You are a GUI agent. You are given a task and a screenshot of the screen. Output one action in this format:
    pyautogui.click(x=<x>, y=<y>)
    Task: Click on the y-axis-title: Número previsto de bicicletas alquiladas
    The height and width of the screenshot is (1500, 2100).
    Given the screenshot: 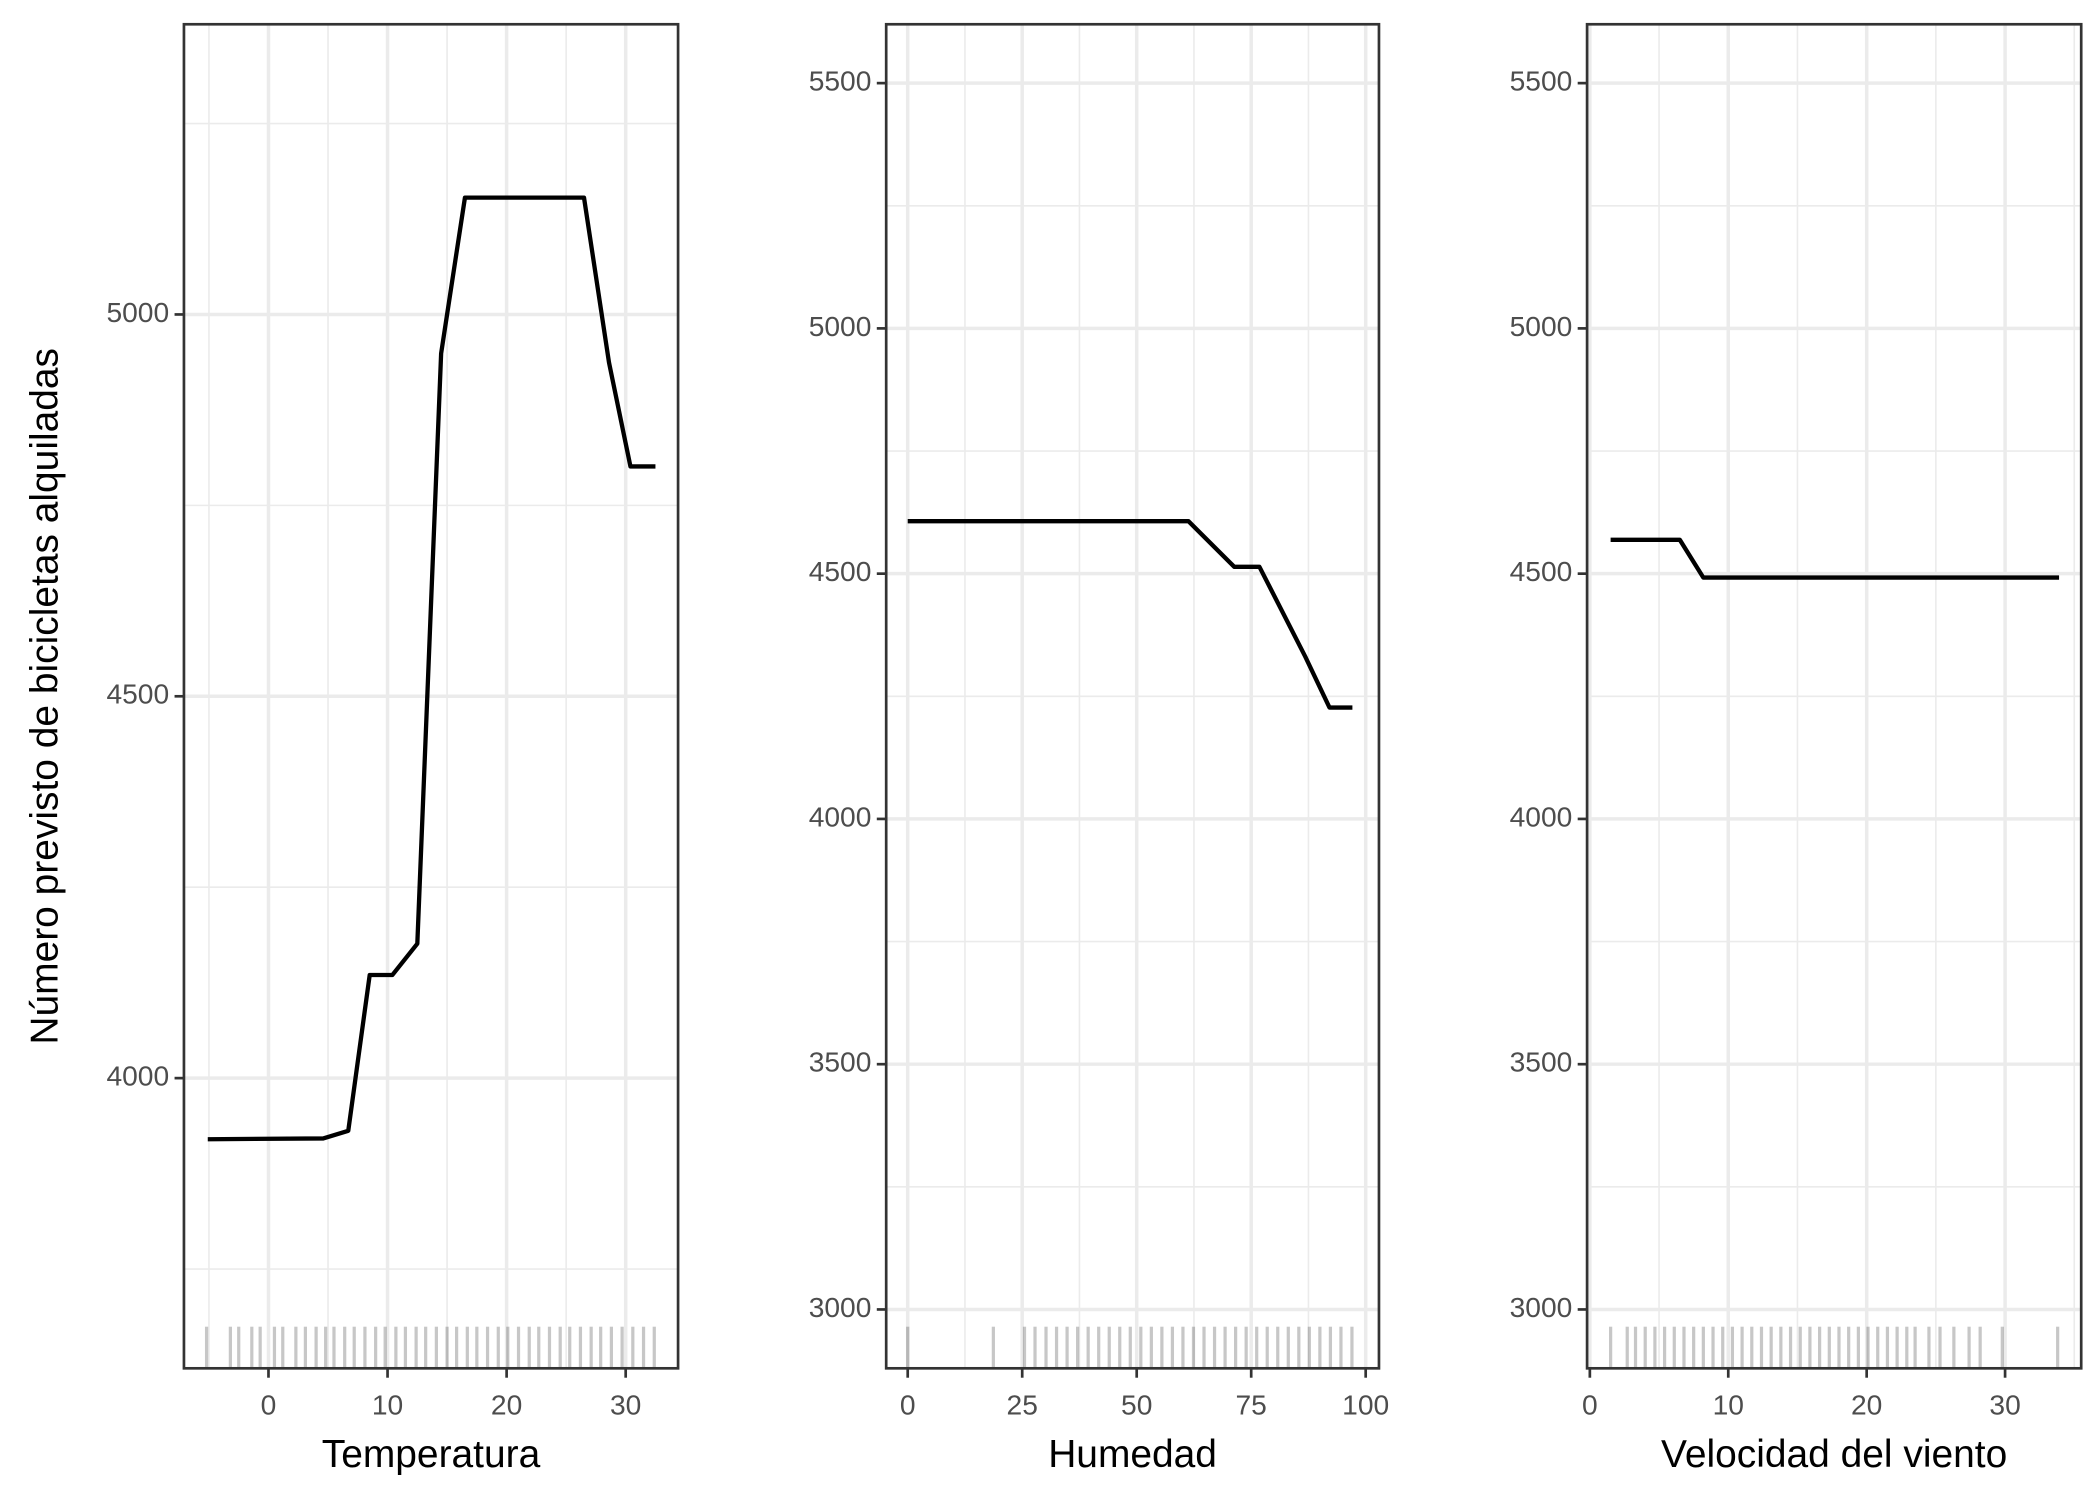 What is the action you would take?
    pyautogui.click(x=44, y=696)
    